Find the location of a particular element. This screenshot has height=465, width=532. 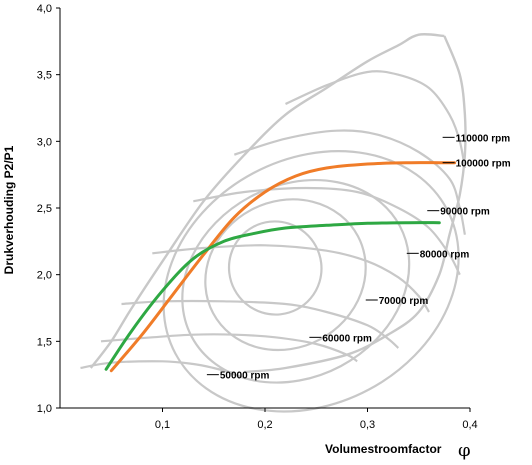

speed-line-100000-rpm is located at coordinates (349, 182).